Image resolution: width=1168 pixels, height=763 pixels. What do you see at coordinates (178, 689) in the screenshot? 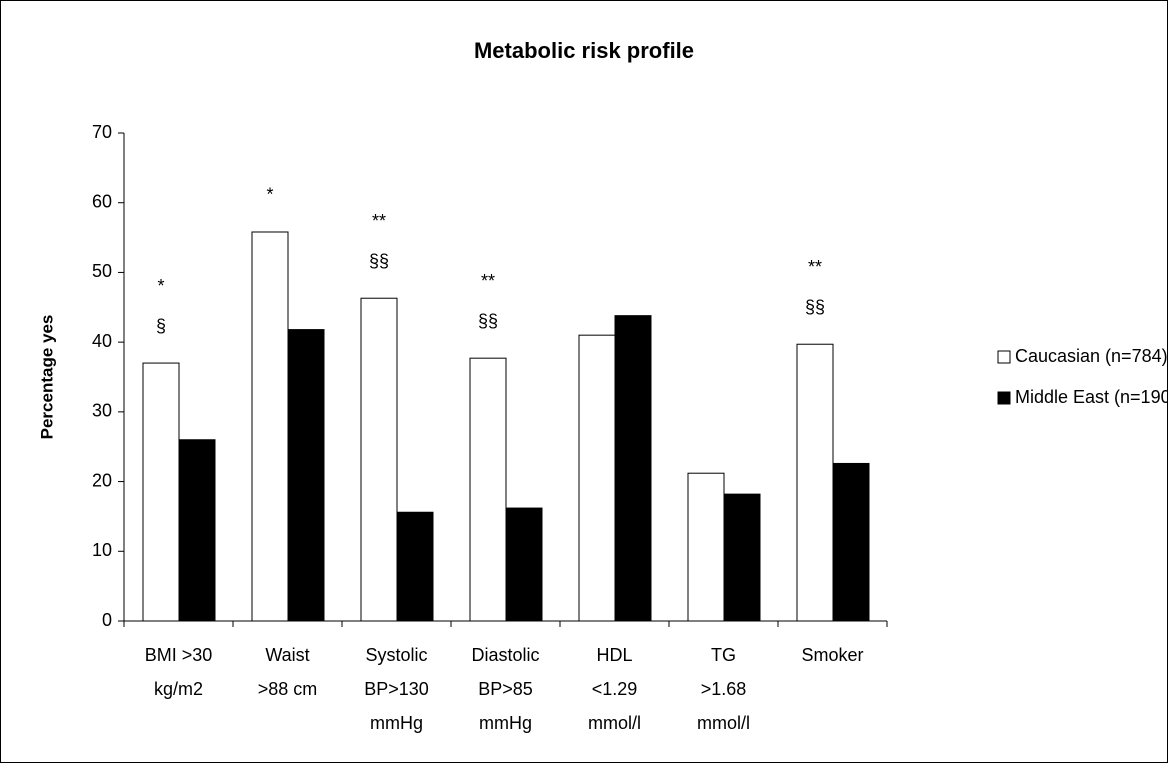
I see `x-tick-label: kg/m2` at bounding box center [178, 689].